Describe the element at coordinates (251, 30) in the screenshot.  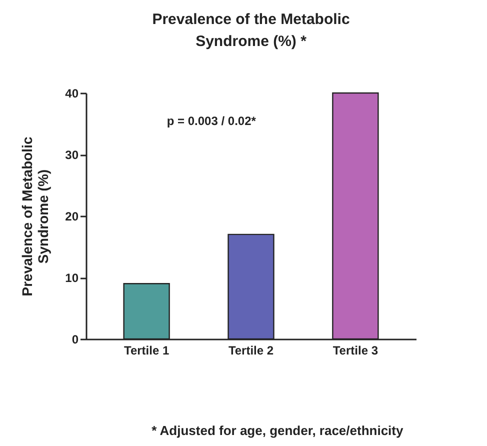
I see `chart-title: Prevalence of the Metabolic Syndrome (%) *` at that location.